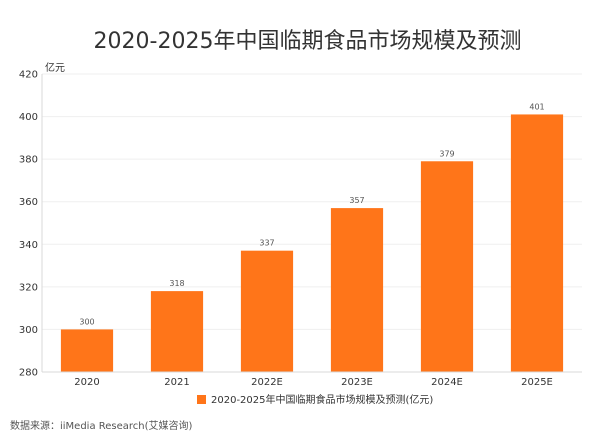  Describe the element at coordinates (55, 67) in the screenshot. I see `y-axis-unit: 亿元` at that location.